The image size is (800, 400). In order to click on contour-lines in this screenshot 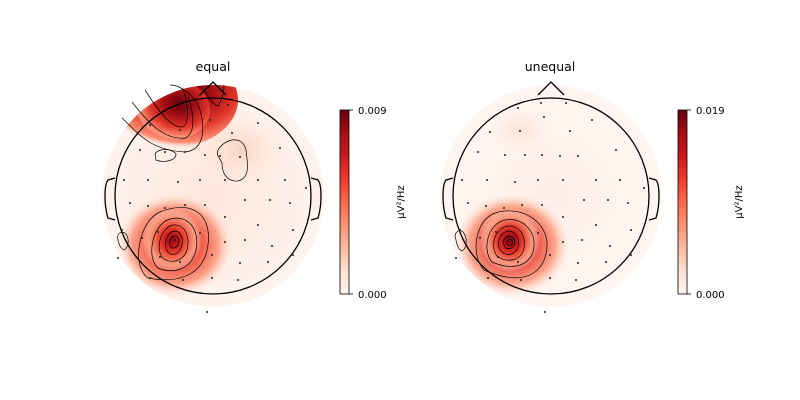, I will do `click(501, 244)`.